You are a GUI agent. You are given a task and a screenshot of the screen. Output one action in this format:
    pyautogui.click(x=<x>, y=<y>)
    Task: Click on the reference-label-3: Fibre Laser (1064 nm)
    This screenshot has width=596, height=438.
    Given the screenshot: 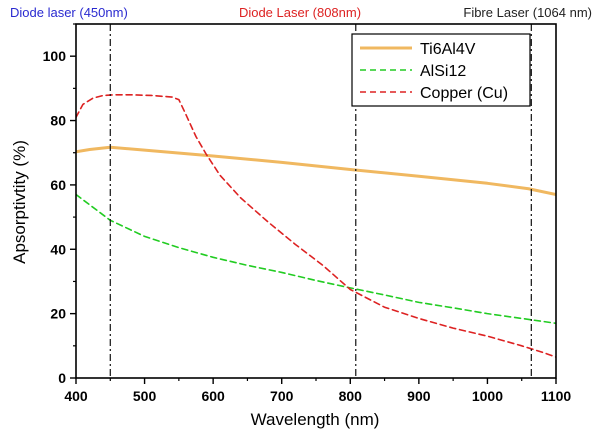 What is the action you would take?
    pyautogui.click(x=527, y=12)
    